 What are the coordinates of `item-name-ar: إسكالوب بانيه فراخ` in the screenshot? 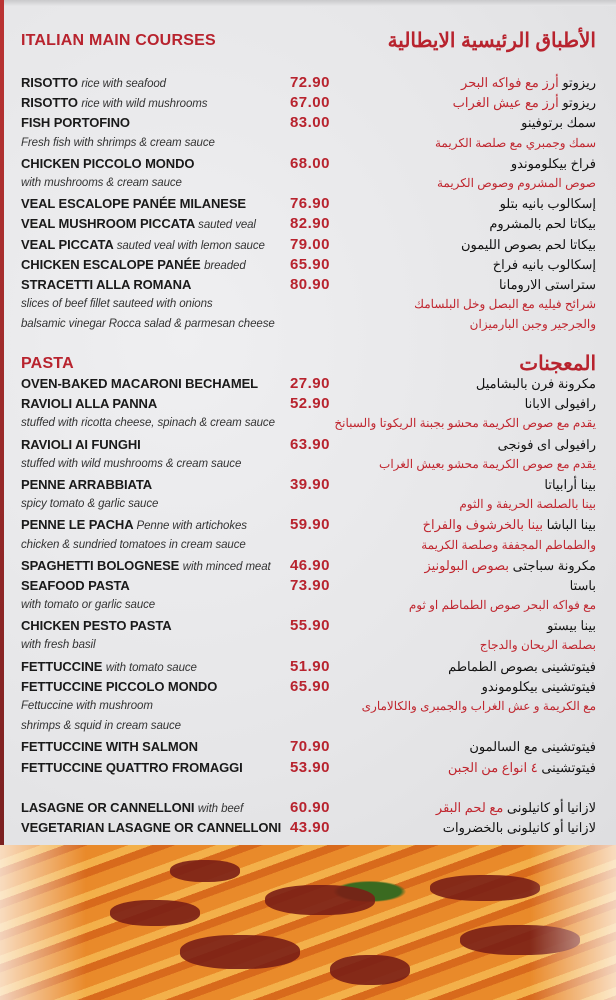 It's located at (544, 265).